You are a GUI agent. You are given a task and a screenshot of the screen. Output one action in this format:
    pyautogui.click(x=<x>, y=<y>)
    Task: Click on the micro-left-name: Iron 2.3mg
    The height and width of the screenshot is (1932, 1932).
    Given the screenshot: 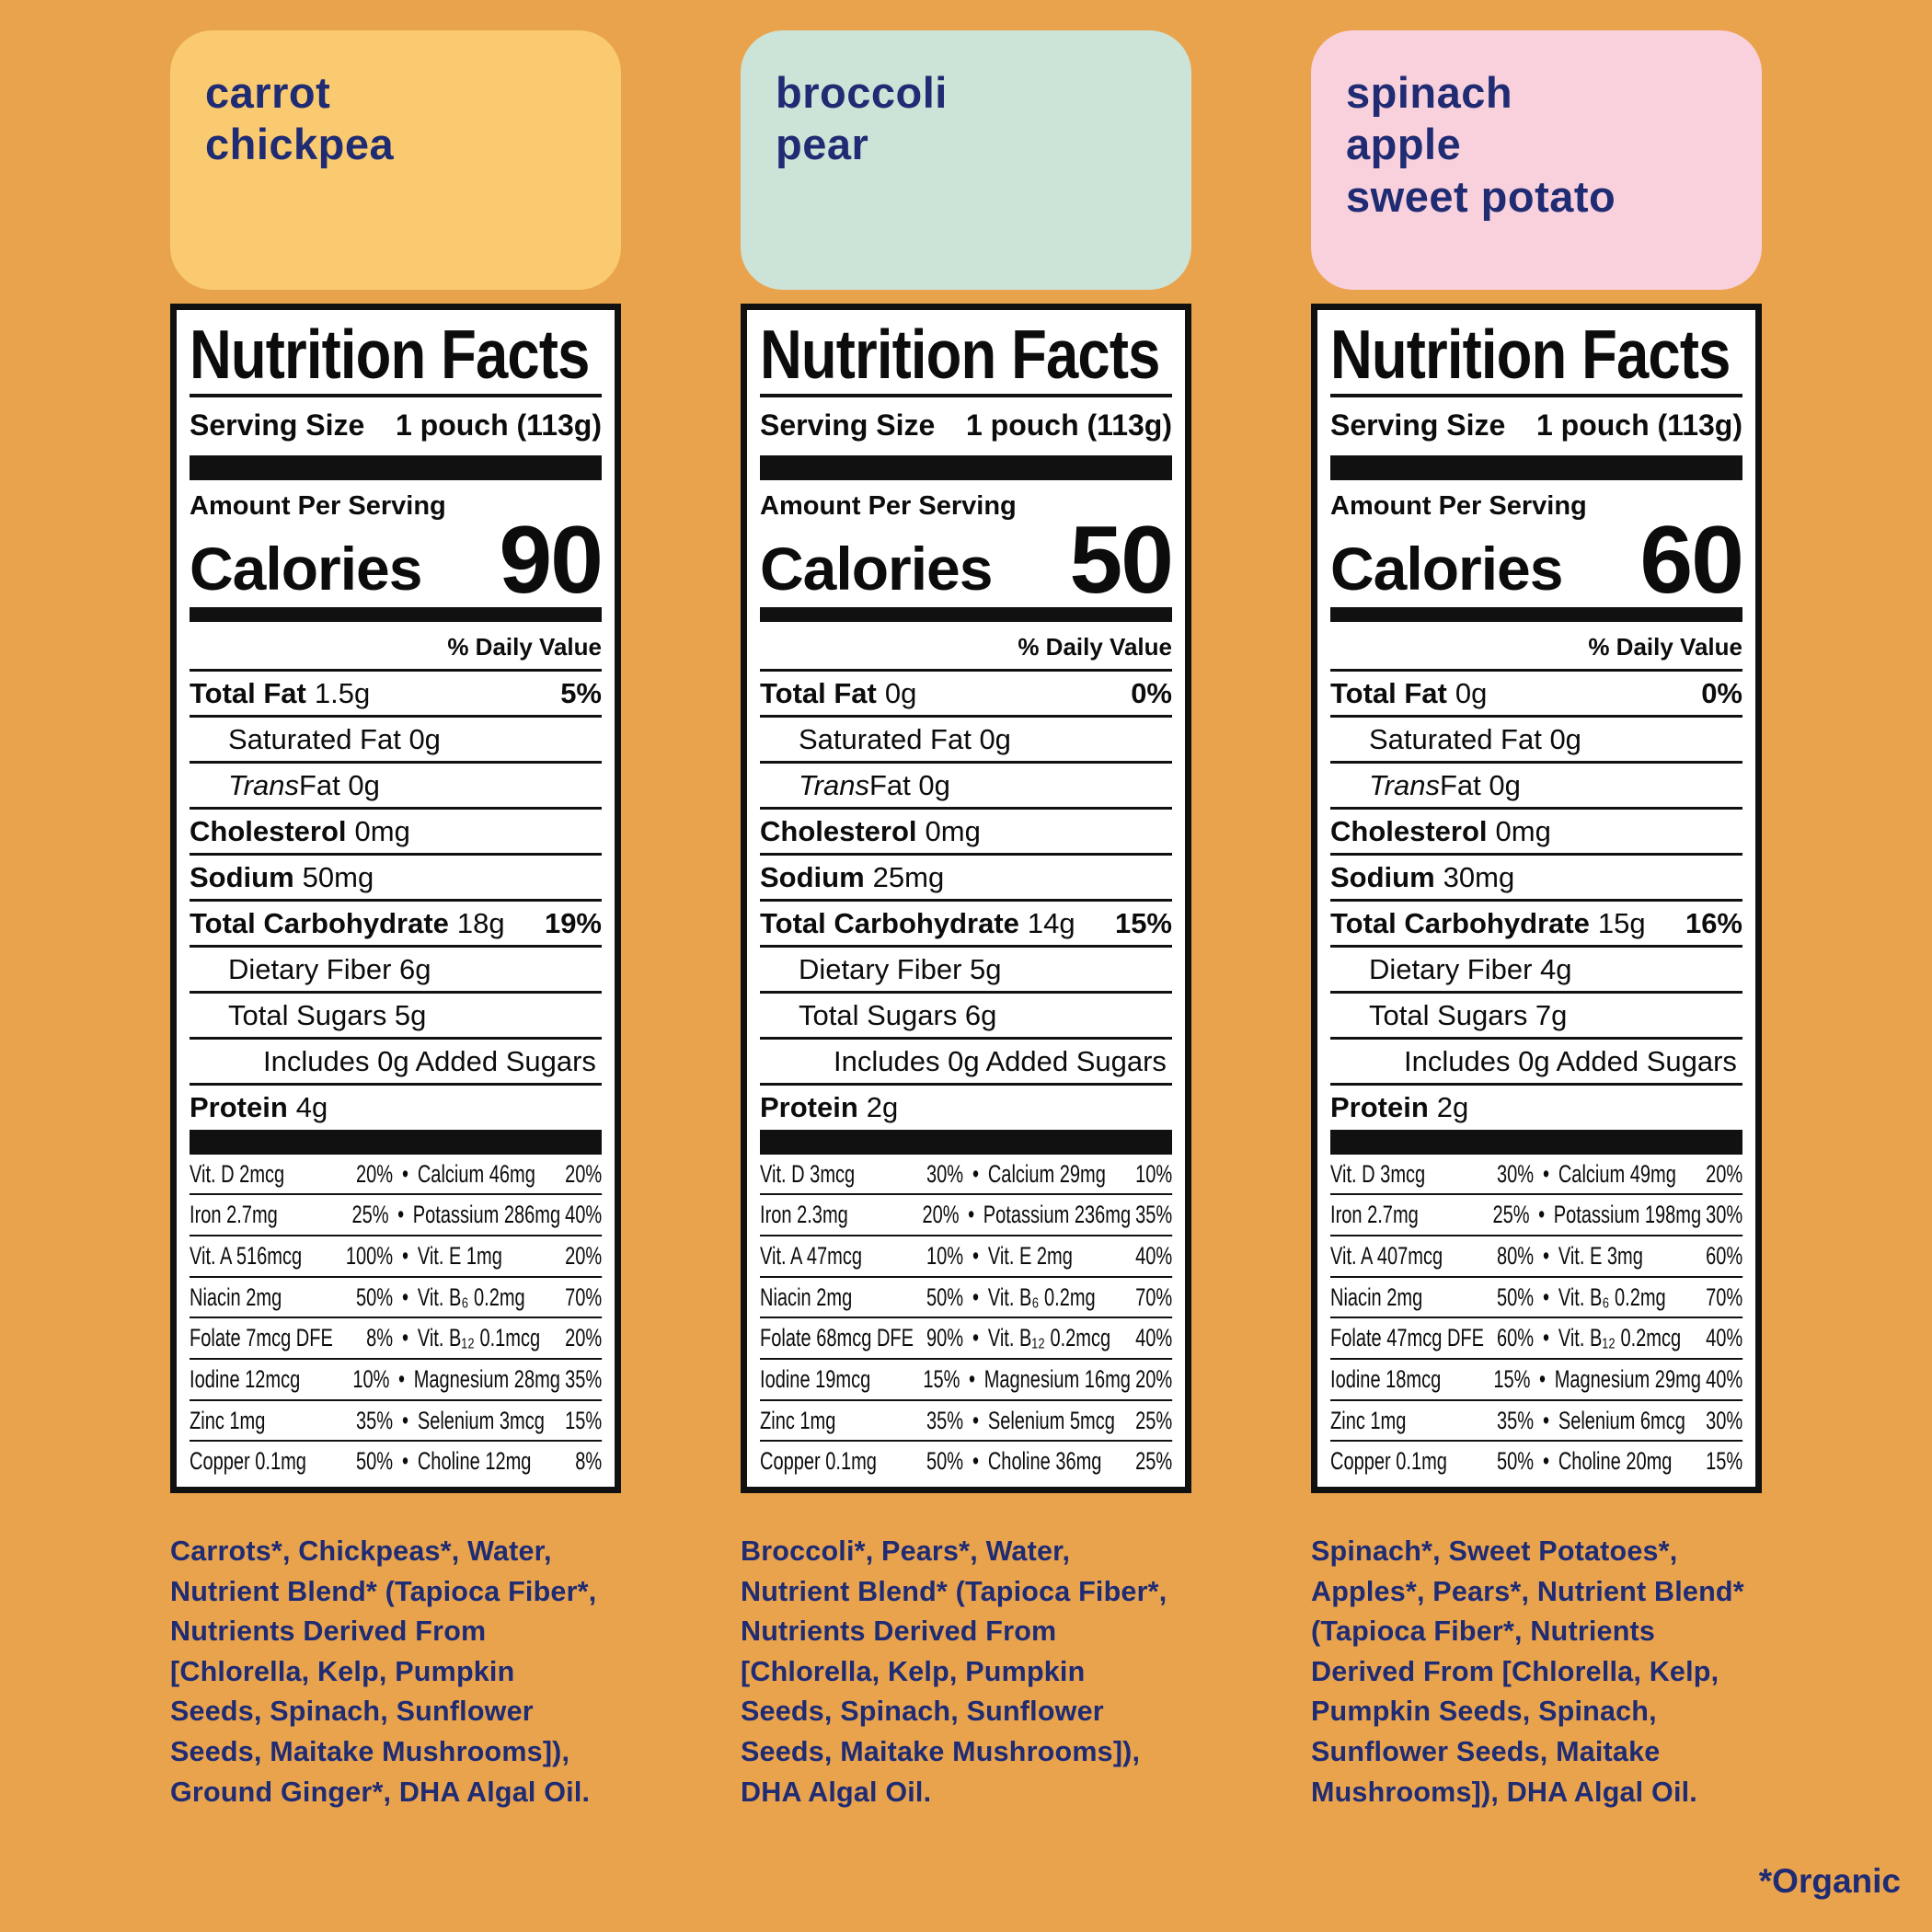 What is the action you would take?
    pyautogui.click(x=804, y=1215)
    